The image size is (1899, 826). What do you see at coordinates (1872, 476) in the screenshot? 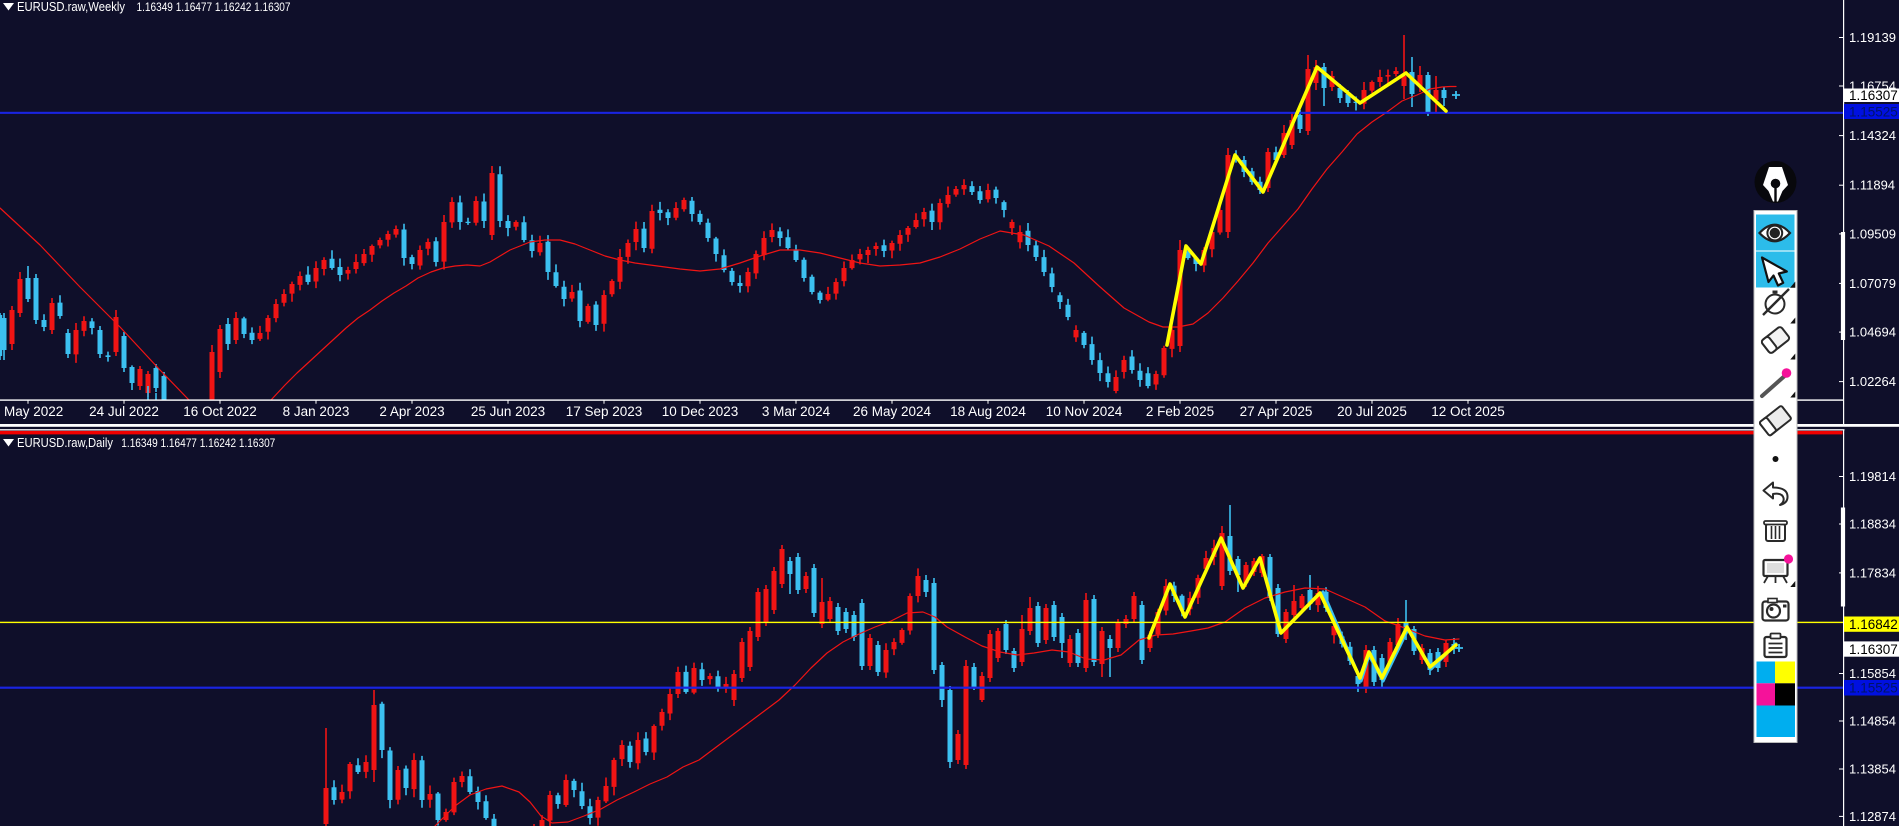
I see `svg-text: 1.19814` at bounding box center [1872, 476].